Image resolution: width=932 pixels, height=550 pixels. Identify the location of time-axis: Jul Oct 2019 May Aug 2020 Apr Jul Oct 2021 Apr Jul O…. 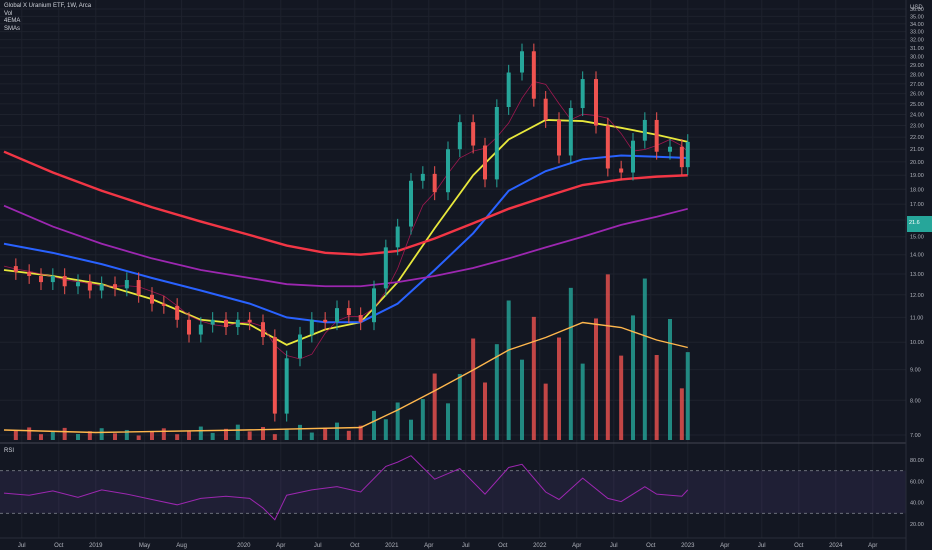
(453, 543).